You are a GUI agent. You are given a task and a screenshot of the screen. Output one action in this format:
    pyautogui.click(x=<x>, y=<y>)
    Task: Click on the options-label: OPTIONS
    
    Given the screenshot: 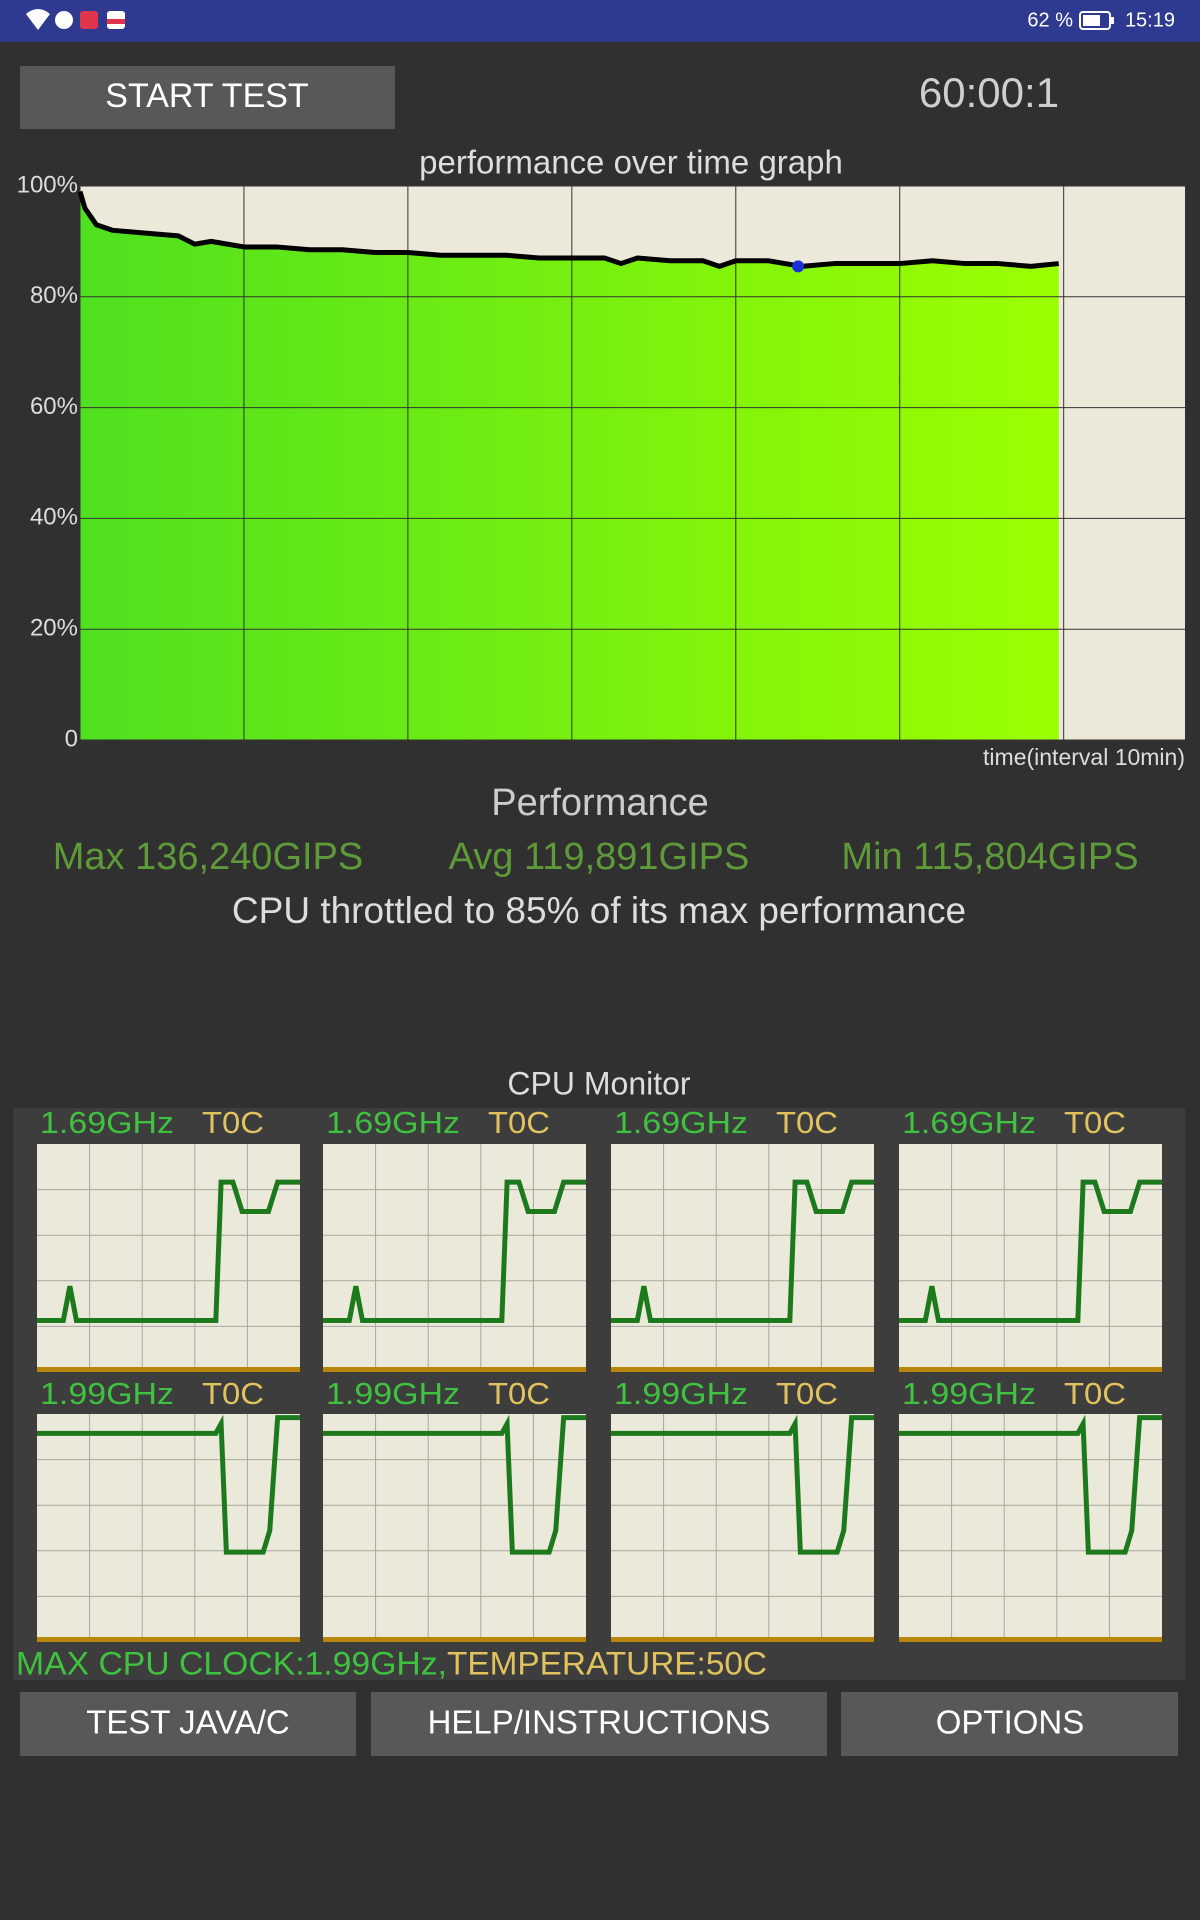 What is the action you would take?
    pyautogui.click(x=1010, y=1722)
    